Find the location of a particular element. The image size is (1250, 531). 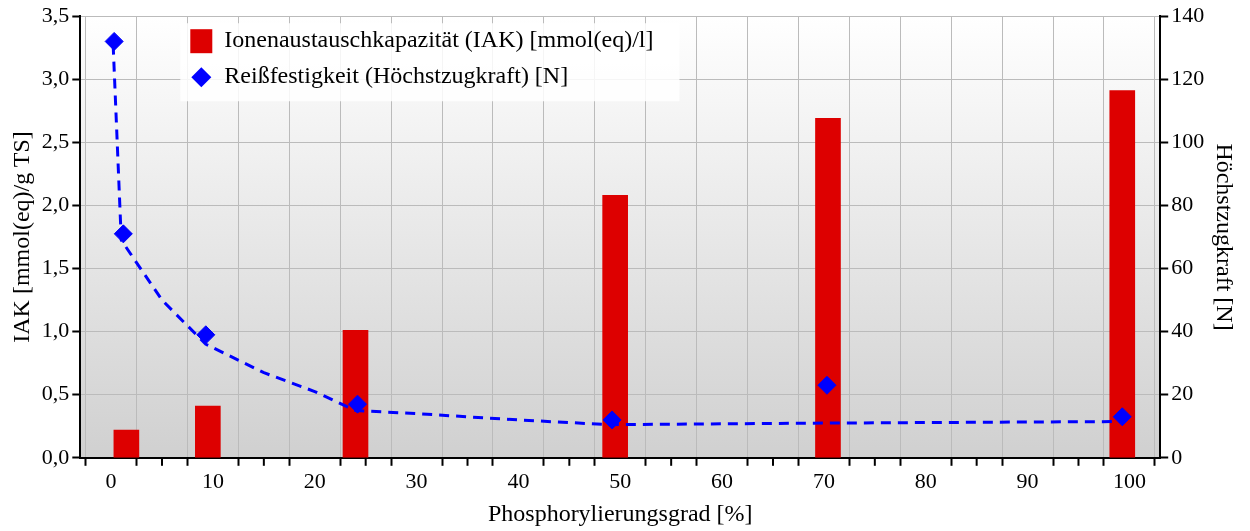

legend-label: Ionenaustauschkapazität (IAK) [mmol(eq)/l] is located at coordinates (439, 39).